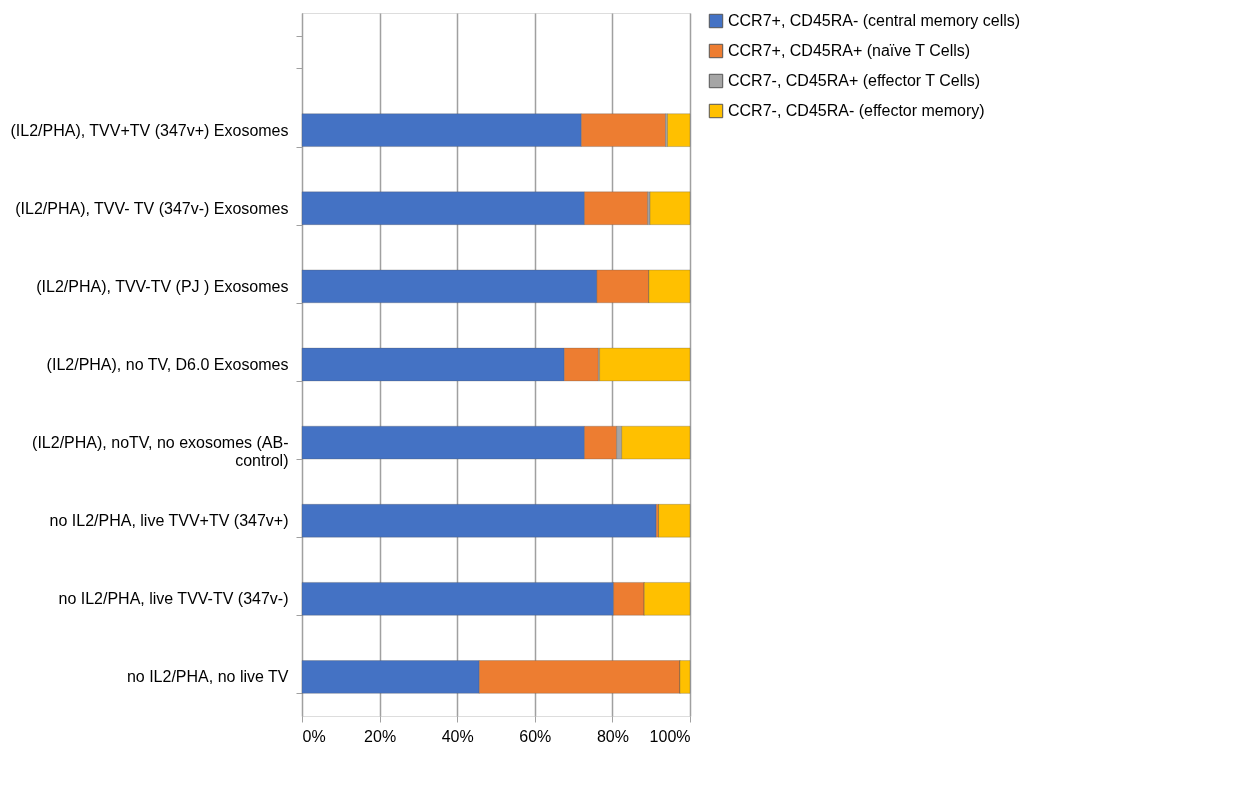  Describe the element at coordinates (207, 677) in the screenshot. I see `y-tick-label: no IL2/PHA, no live TV` at that location.